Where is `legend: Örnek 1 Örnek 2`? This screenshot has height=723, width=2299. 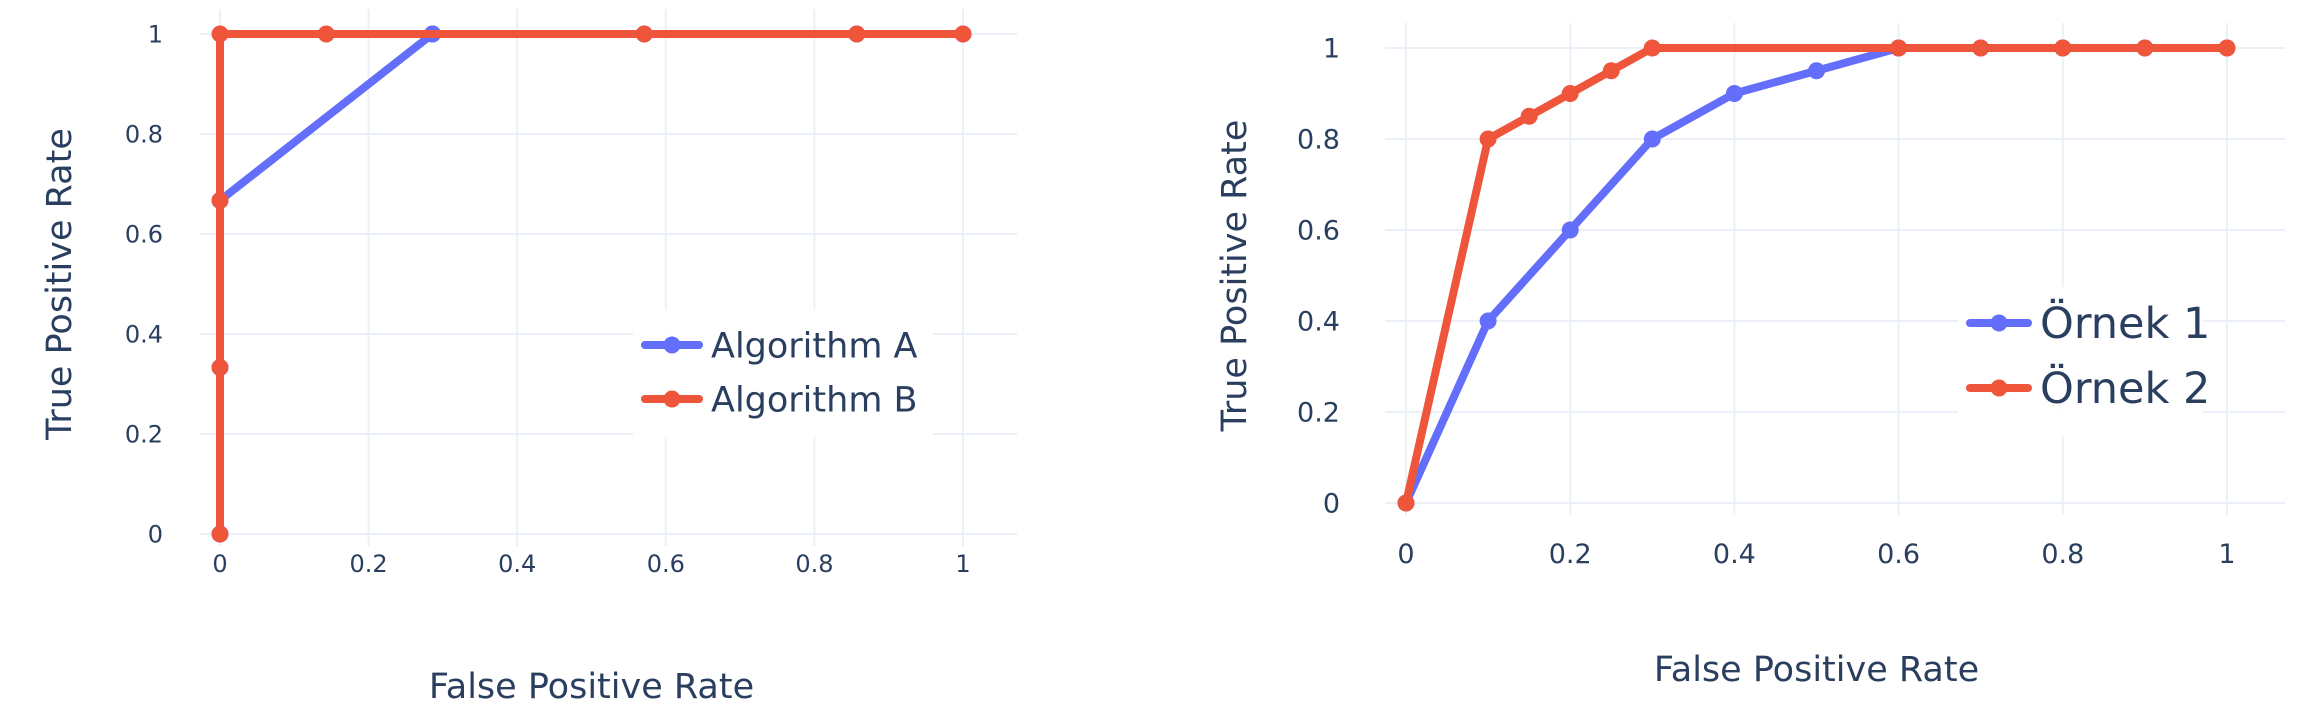 legend: Örnek 1 Örnek 2 is located at coordinates (2084, 362).